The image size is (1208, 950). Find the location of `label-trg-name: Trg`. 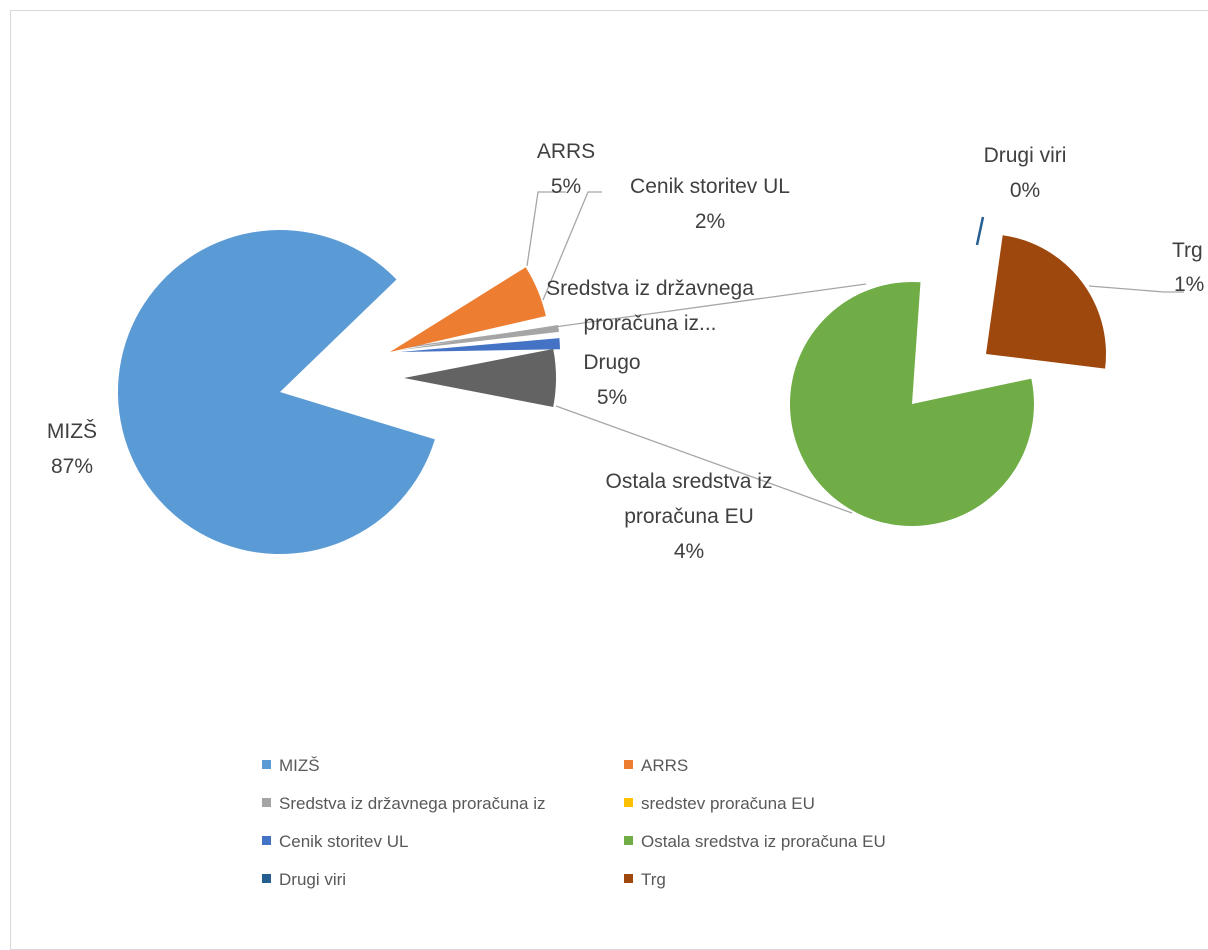

label-trg-name: Trg is located at coordinates (1187, 250).